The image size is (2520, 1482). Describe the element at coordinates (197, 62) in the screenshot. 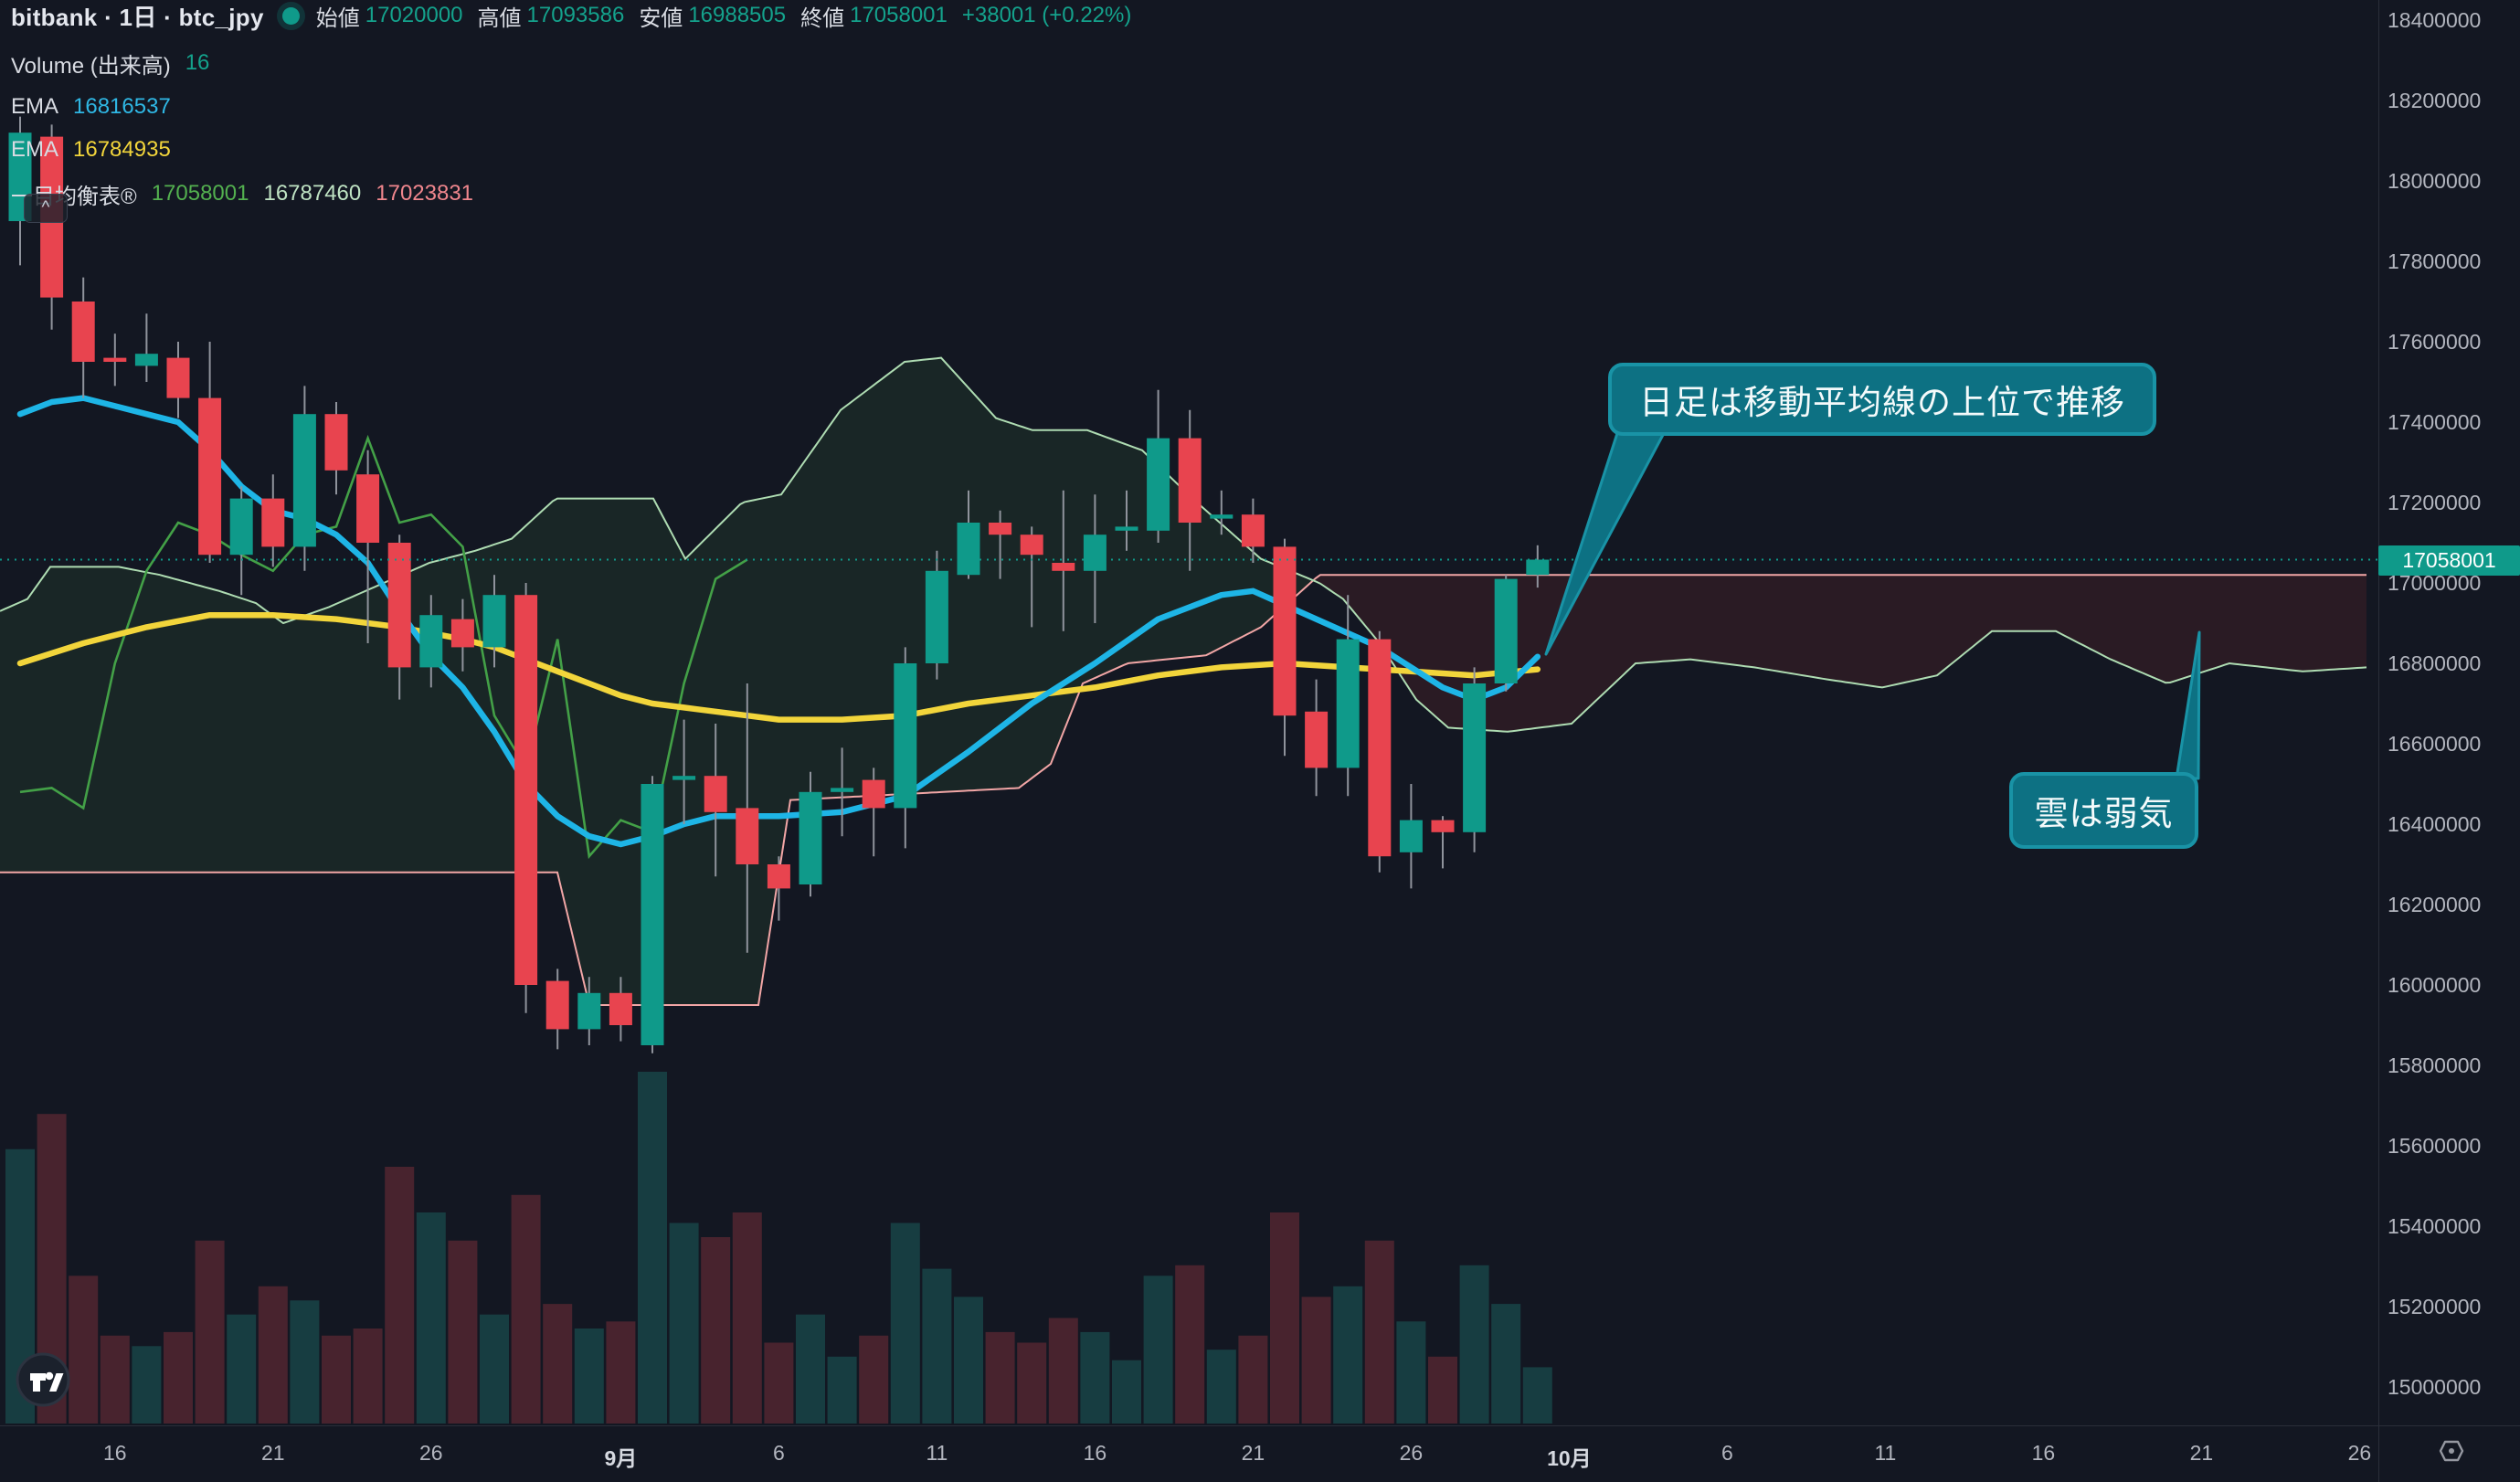

I see `volume-value: 16` at that location.